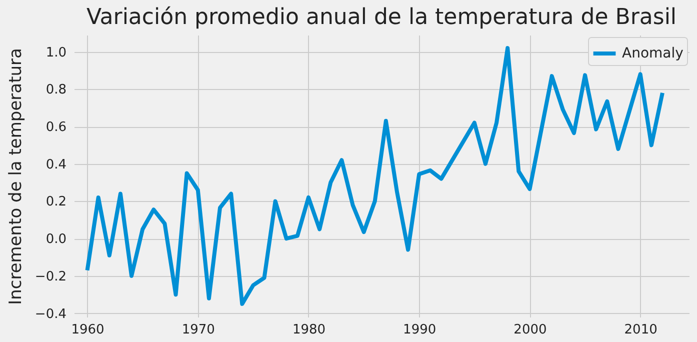  Describe the element at coordinates (653, 54) in the screenshot. I see `legend-label: Anomaly` at that location.